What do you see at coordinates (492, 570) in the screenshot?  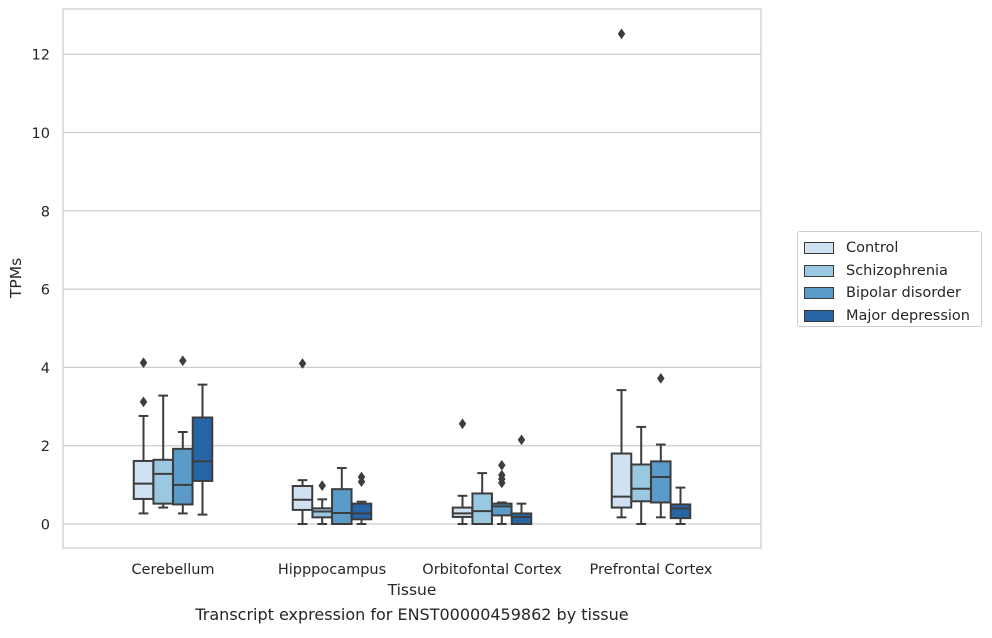 I see `x-tick-label: Orbitofontal Cortex` at bounding box center [492, 570].